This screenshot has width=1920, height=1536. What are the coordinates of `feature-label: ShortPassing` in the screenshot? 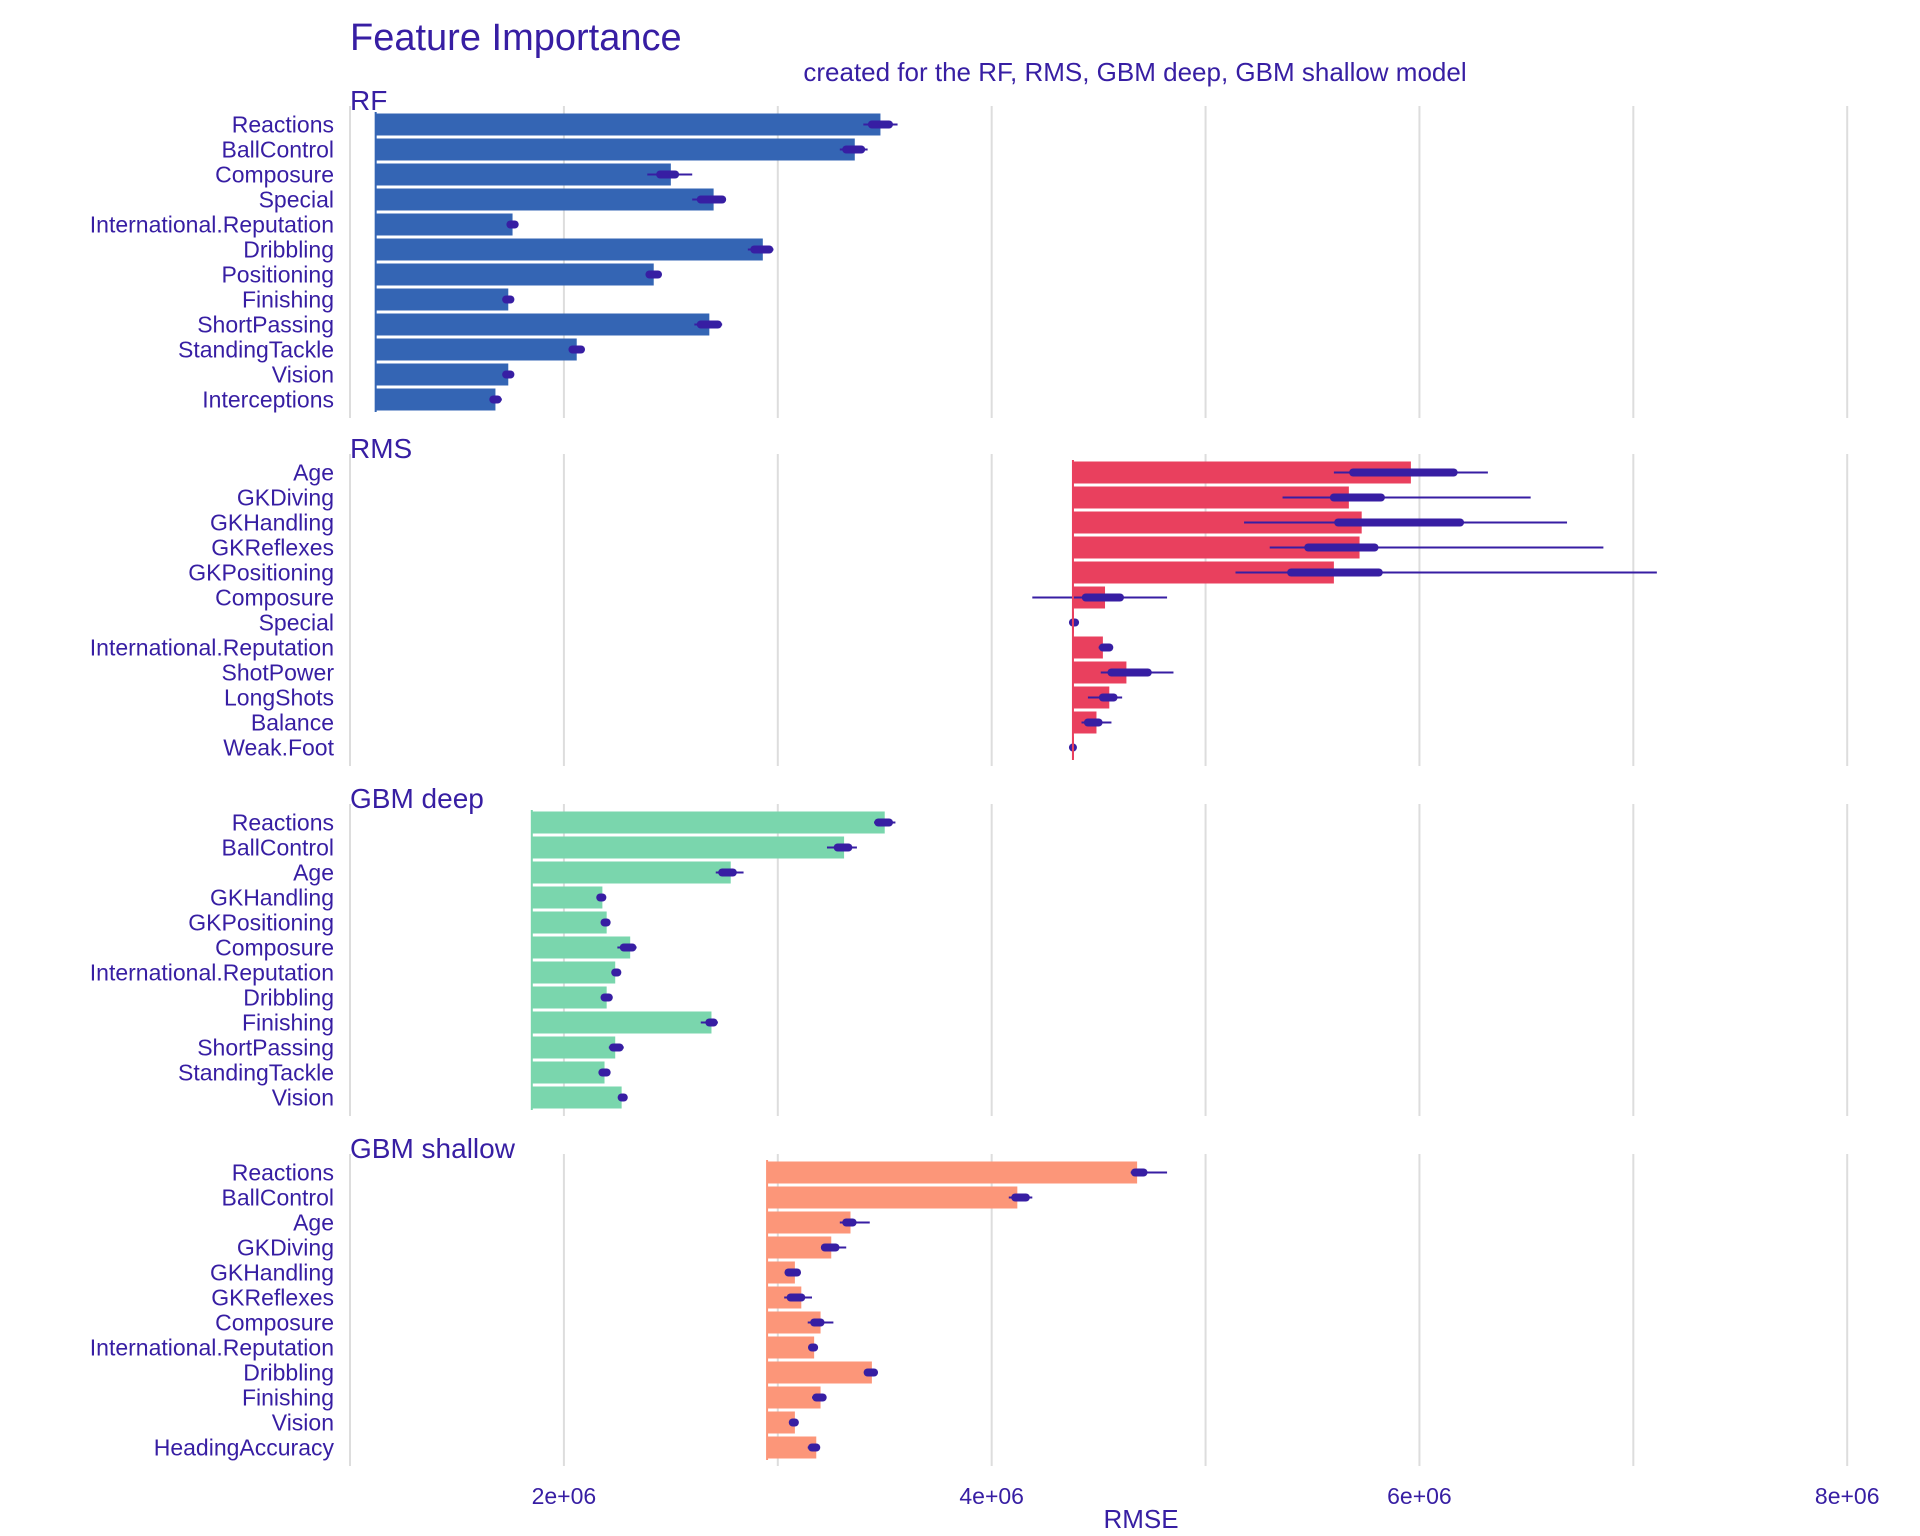 It's located at (265, 325).